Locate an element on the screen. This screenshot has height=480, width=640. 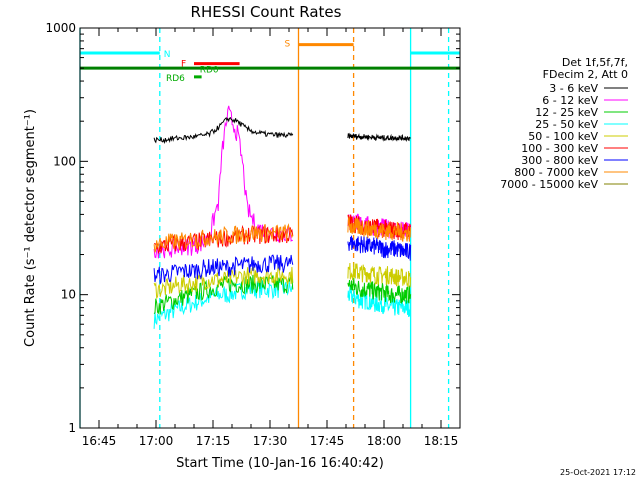
x-tick-label: 17:00 is located at coordinates (156, 441).